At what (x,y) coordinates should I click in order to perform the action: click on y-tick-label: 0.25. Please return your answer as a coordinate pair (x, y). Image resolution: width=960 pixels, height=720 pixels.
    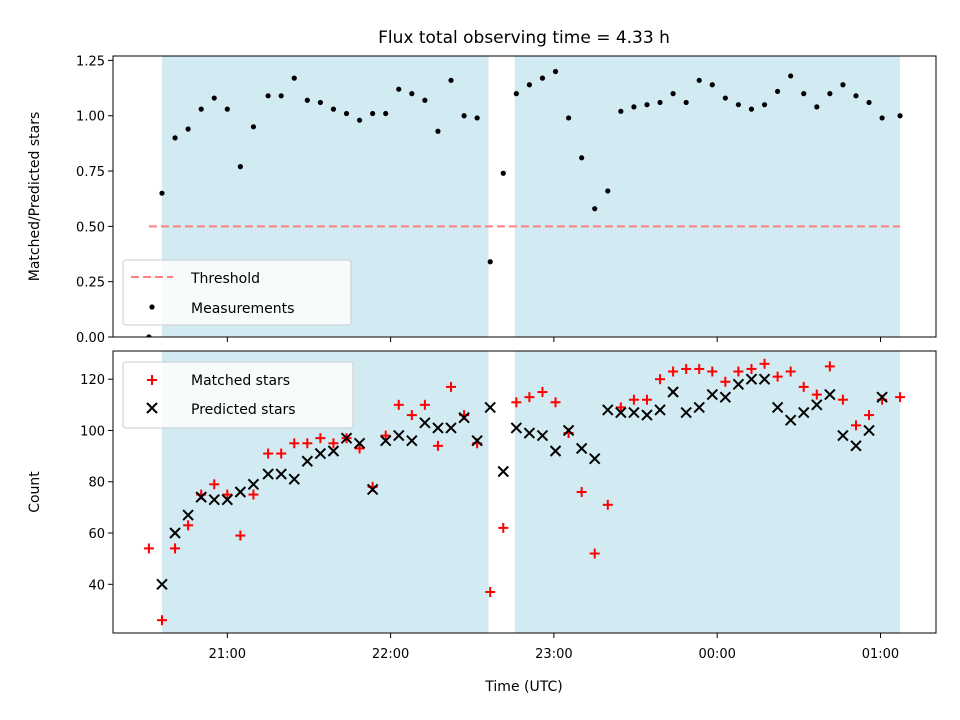
    Looking at the image, I should click on (90, 283).